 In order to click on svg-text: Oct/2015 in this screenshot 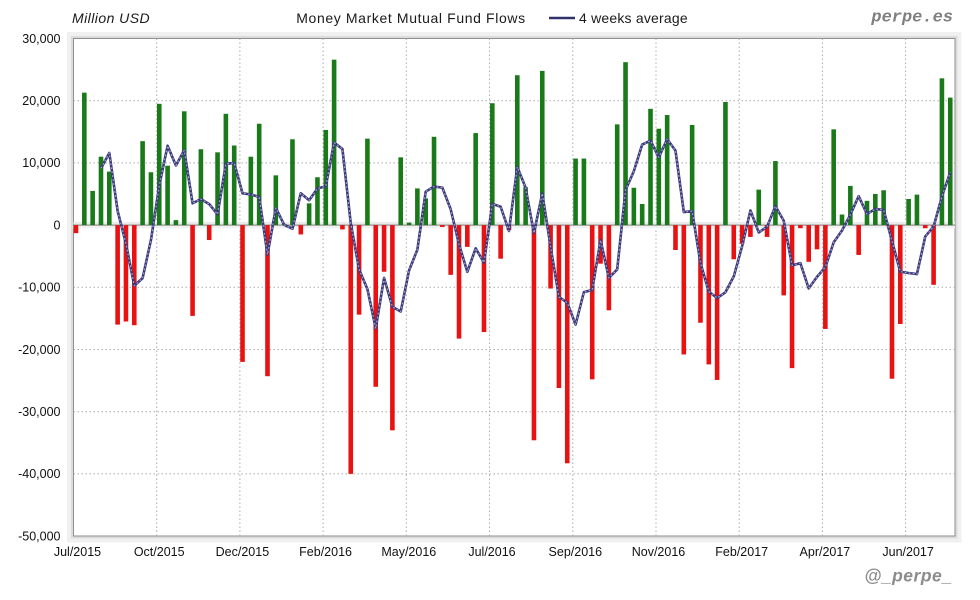, I will do `click(159, 552)`.